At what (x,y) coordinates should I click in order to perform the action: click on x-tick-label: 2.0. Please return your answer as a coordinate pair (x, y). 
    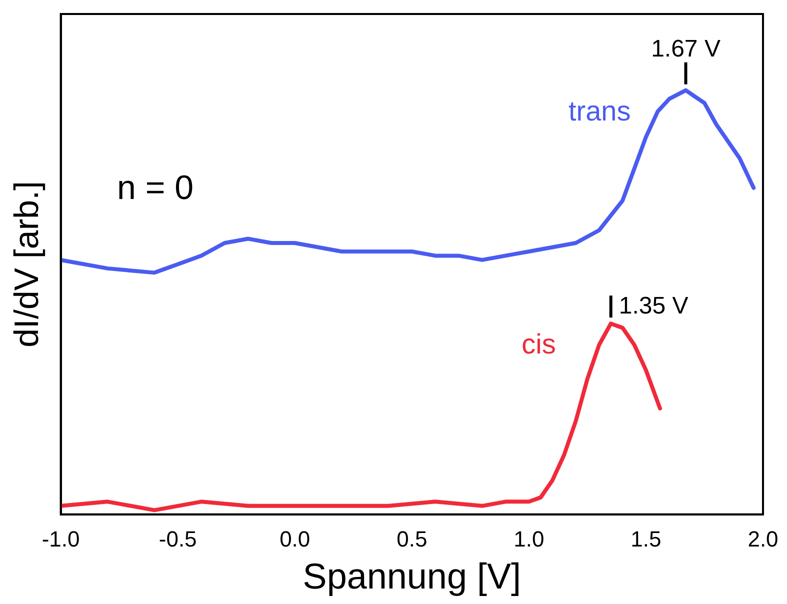
    Looking at the image, I should click on (763, 539).